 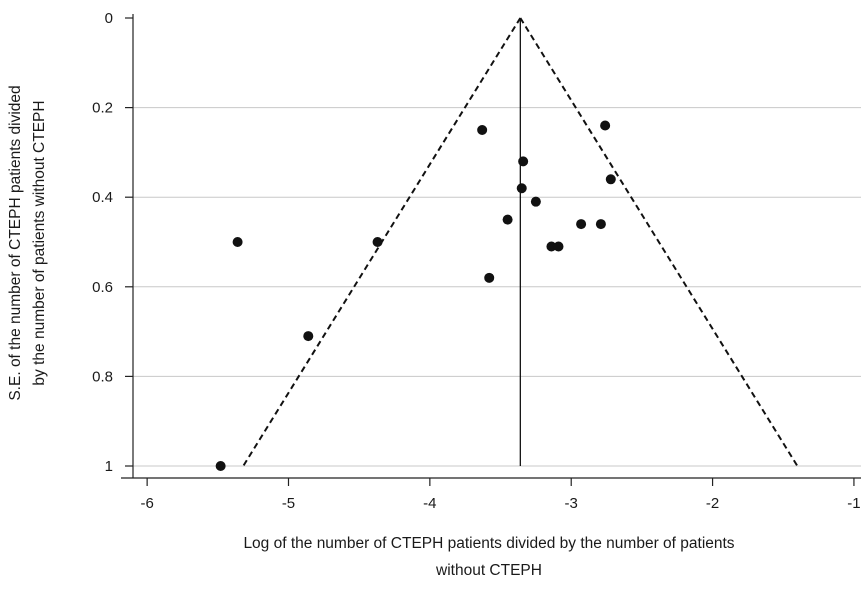 I want to click on x-axis-title-line-2: without CTEPH, so click(x=488, y=570).